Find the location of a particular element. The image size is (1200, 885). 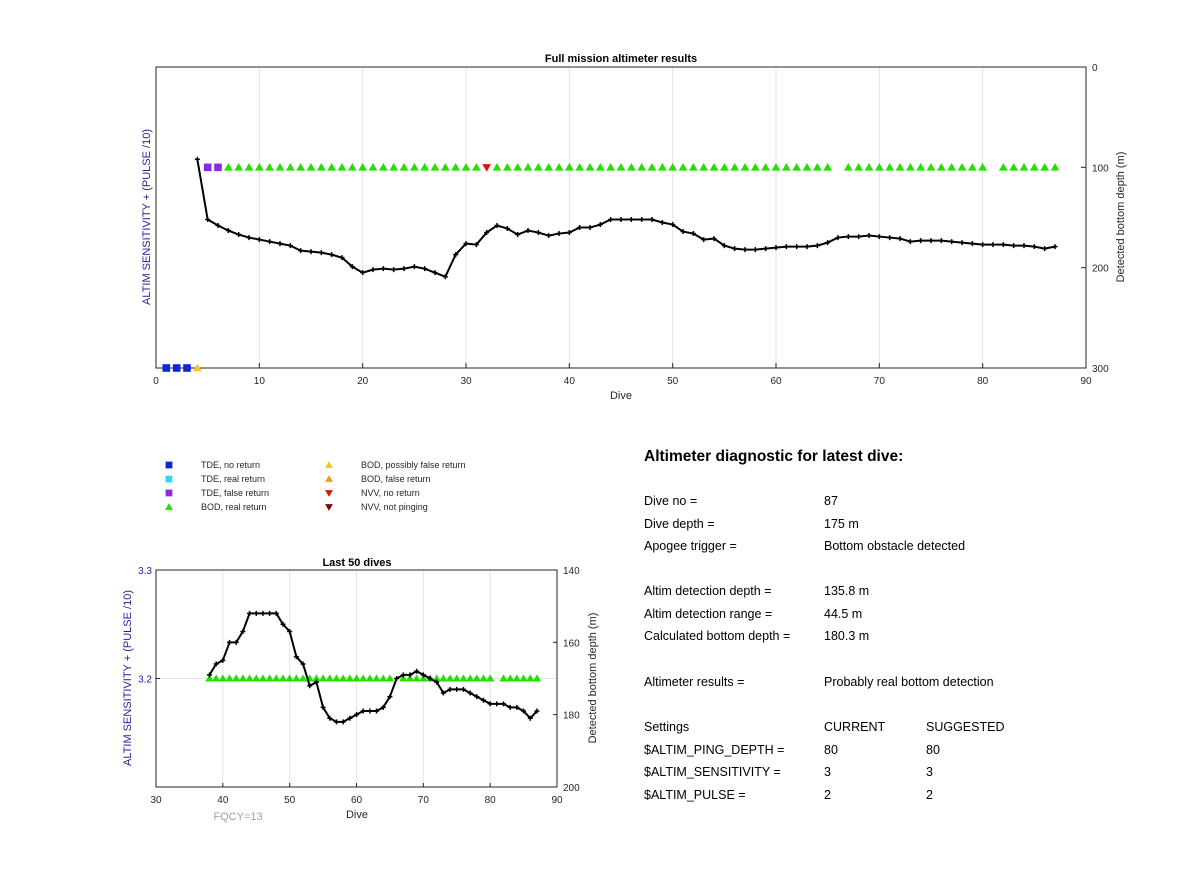

apogee-trigger-value: Bottom obstacle detected is located at coordinates (895, 546).